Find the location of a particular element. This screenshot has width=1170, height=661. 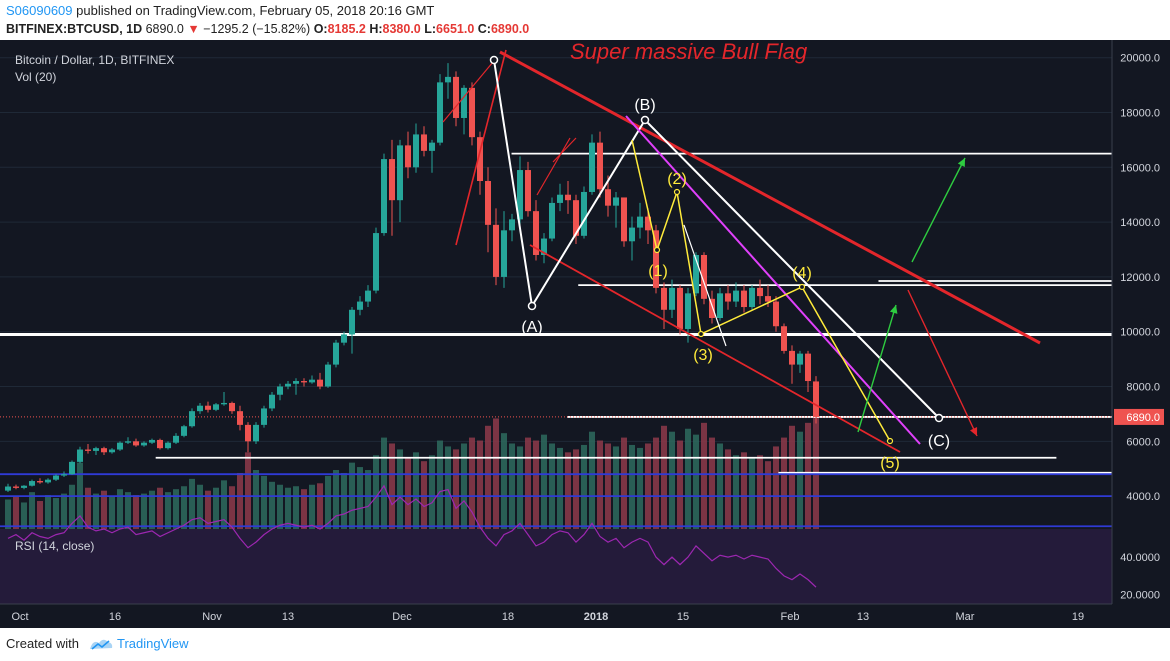

volume-label: Vol (20) is located at coordinates (35, 77).